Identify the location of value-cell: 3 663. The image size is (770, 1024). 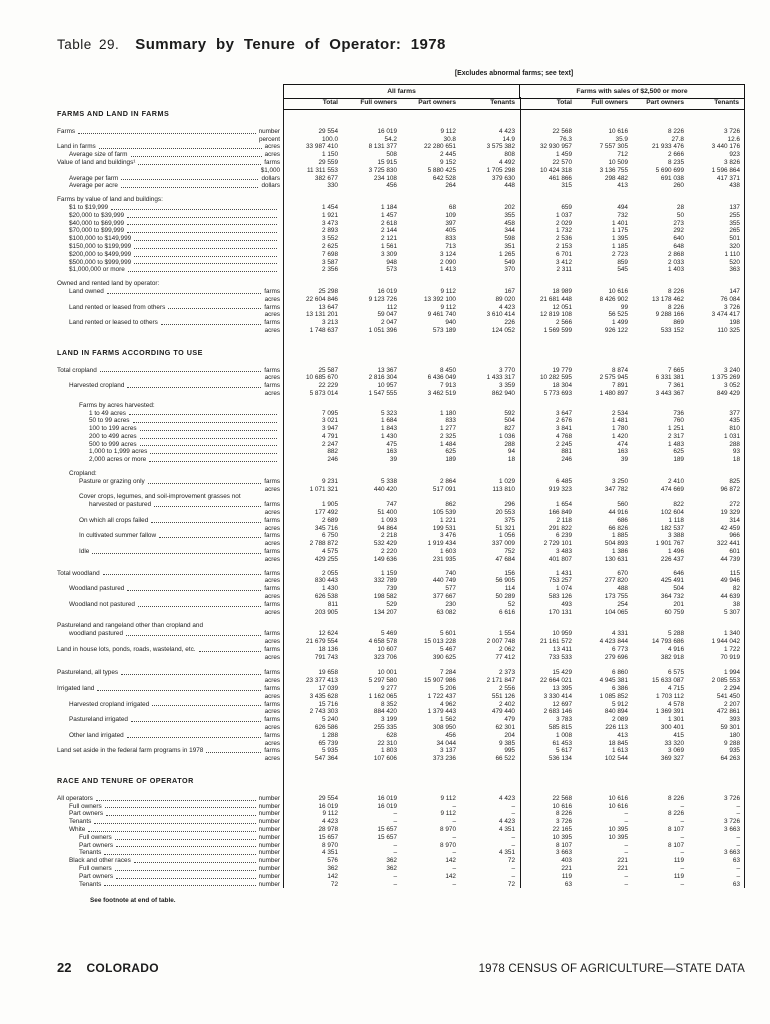
(732, 853).